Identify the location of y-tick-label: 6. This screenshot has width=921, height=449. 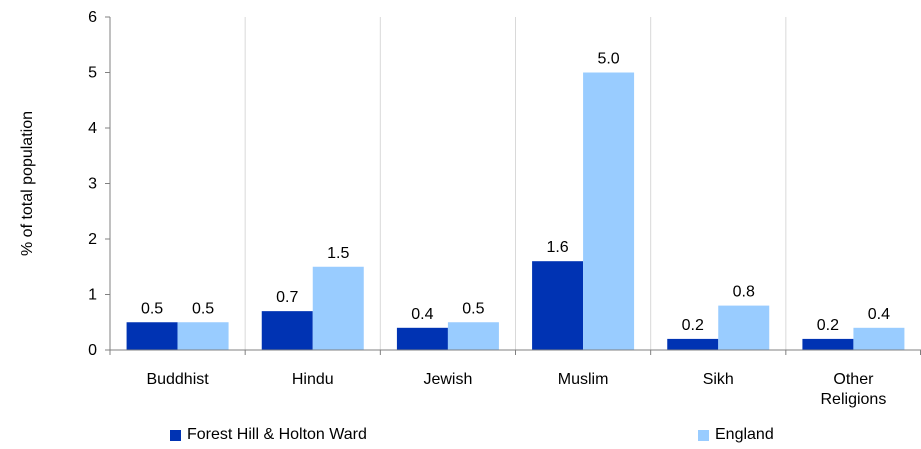
(92, 17).